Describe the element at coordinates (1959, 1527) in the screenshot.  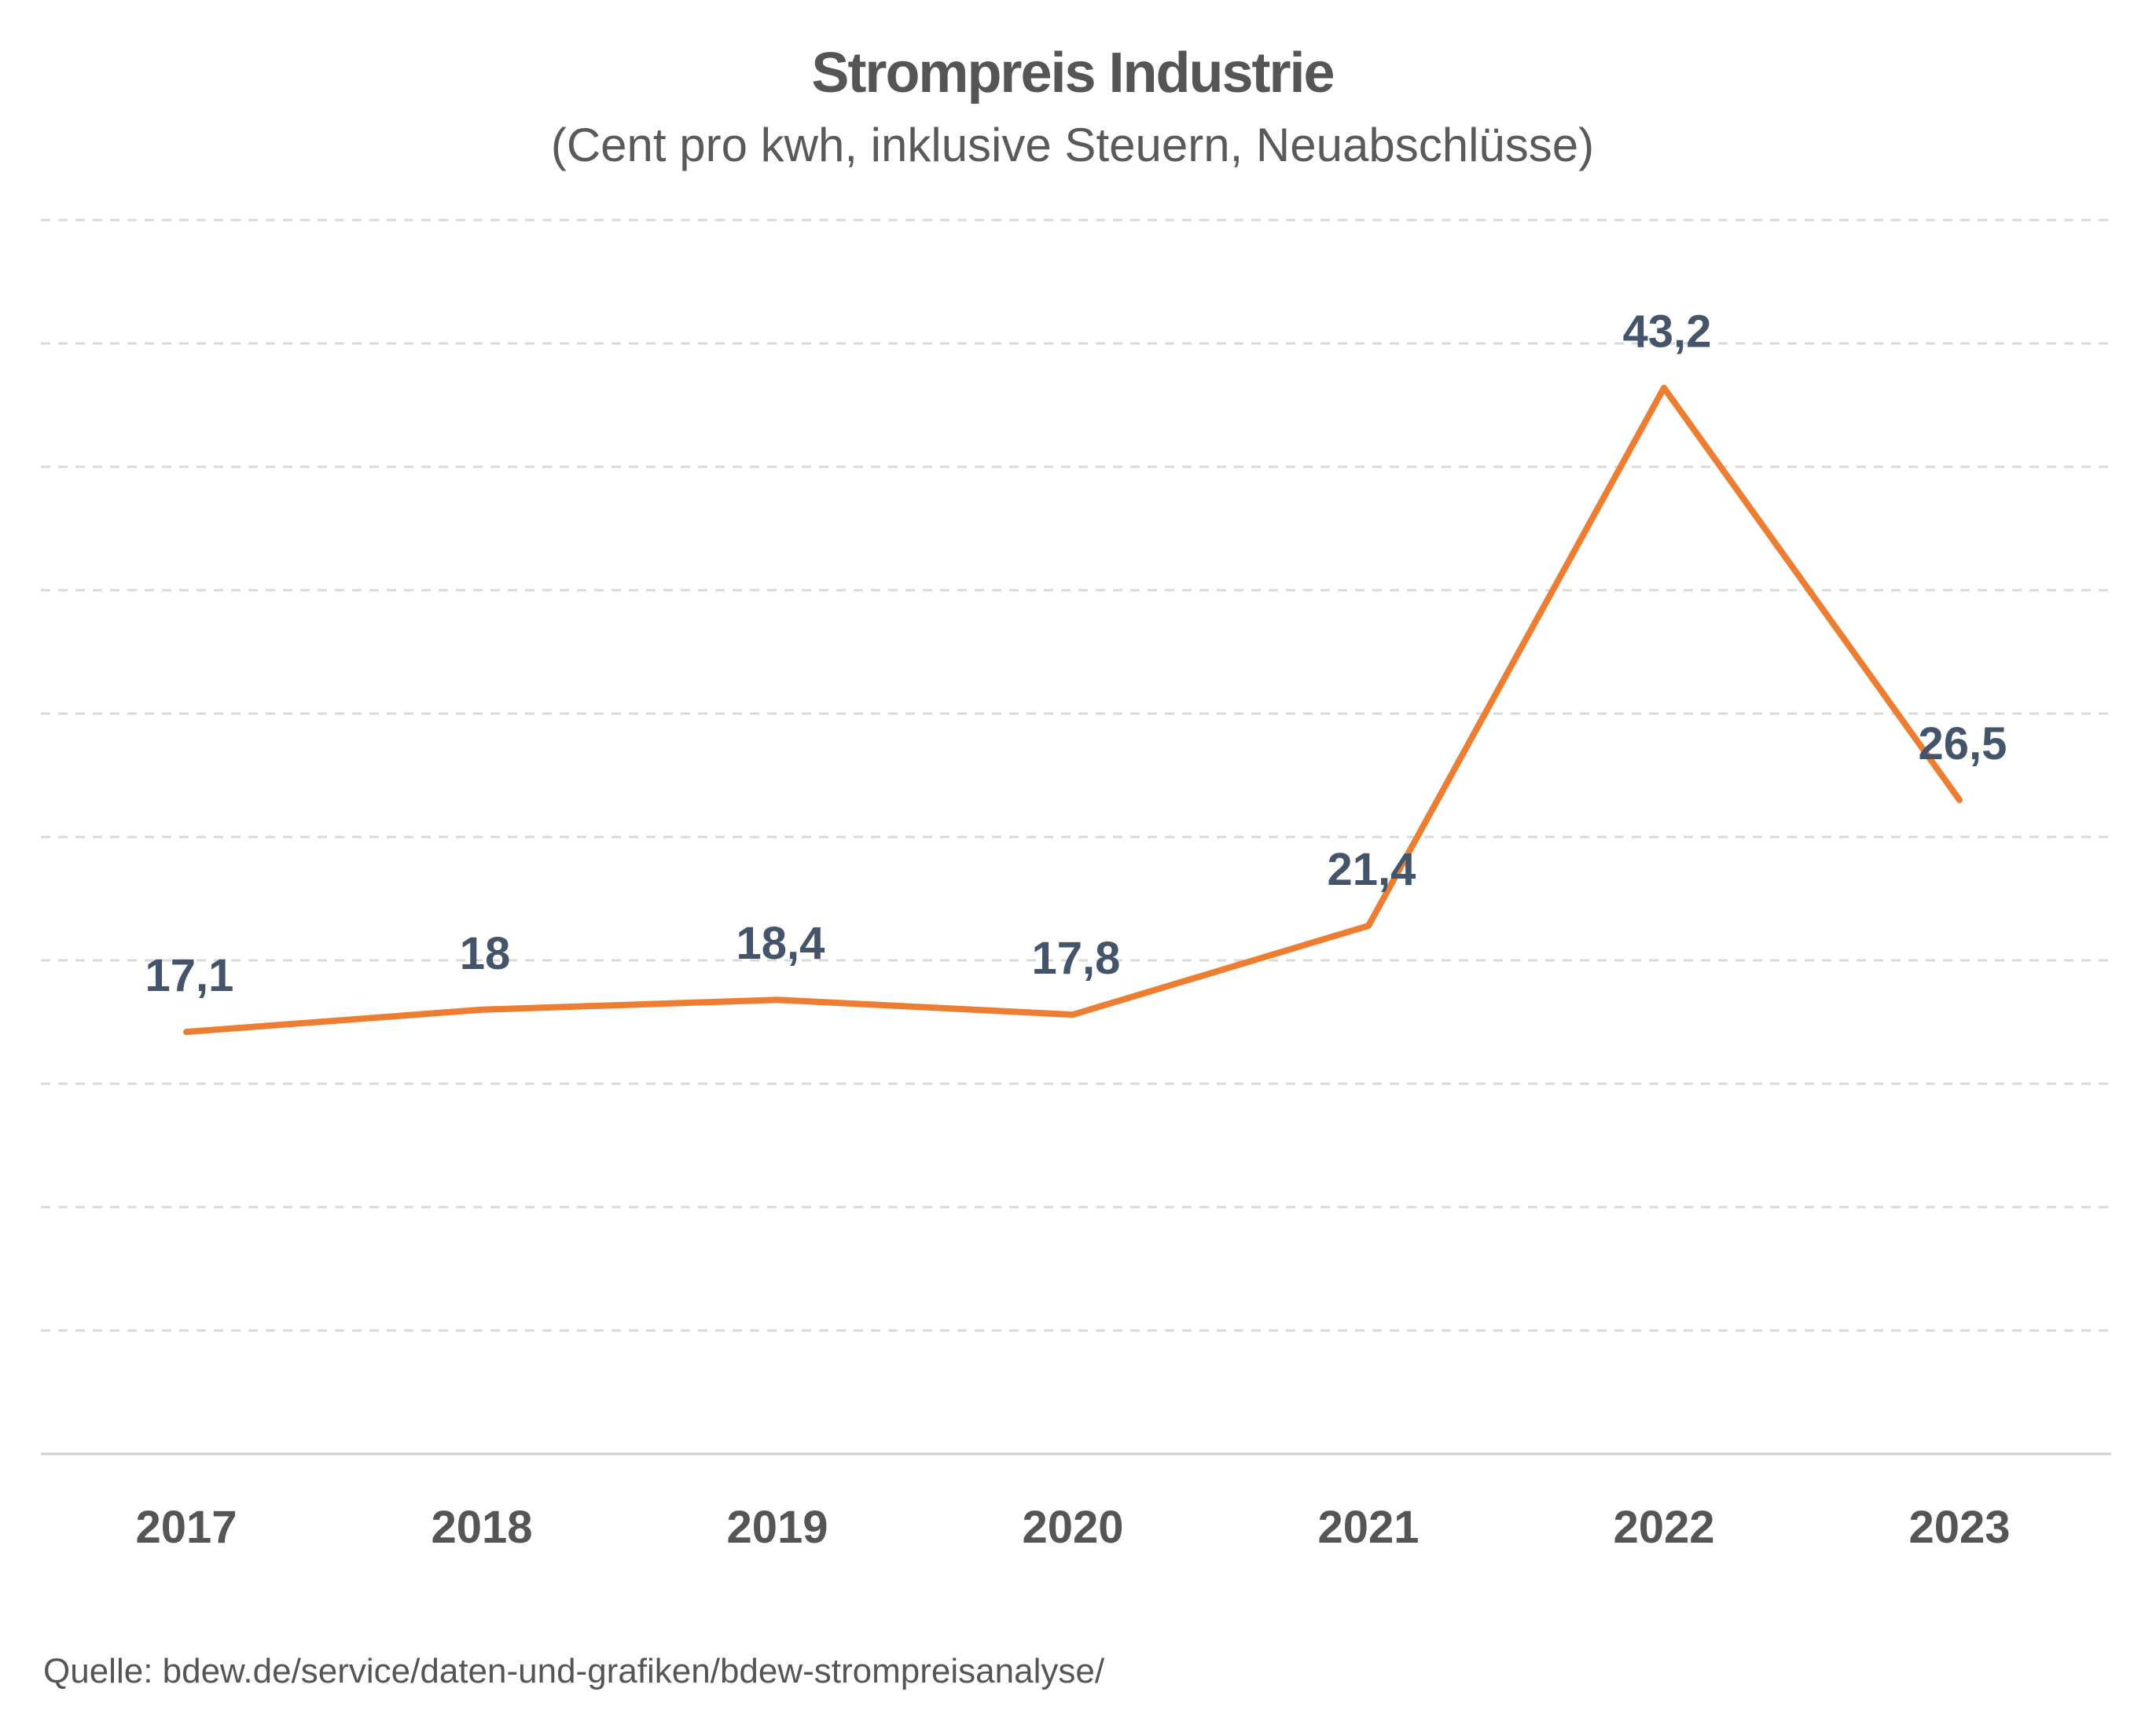
I see `x-tick-label: 2023` at that location.